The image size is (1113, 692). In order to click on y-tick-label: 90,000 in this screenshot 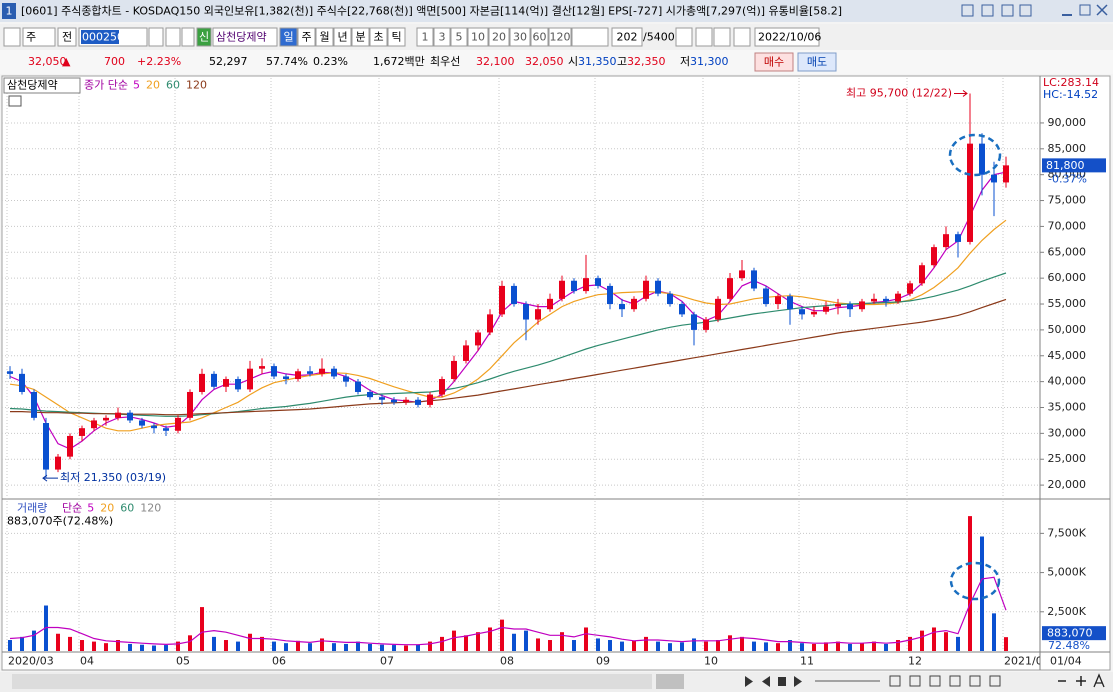, I will do `click(1067, 122)`.